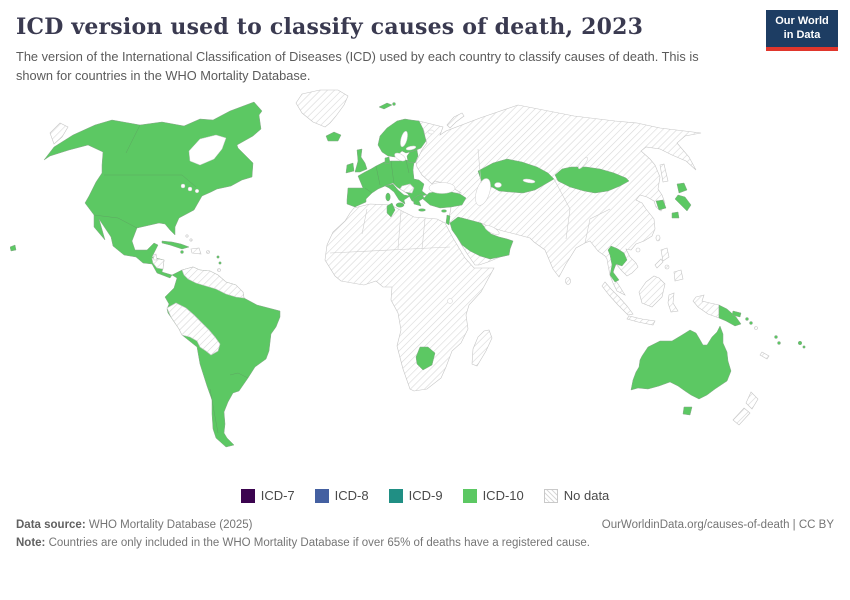 Image resolution: width=850 pixels, height=600 pixels. What do you see at coordinates (388, 197) in the screenshot?
I see `map-region-sardinia` at bounding box center [388, 197].